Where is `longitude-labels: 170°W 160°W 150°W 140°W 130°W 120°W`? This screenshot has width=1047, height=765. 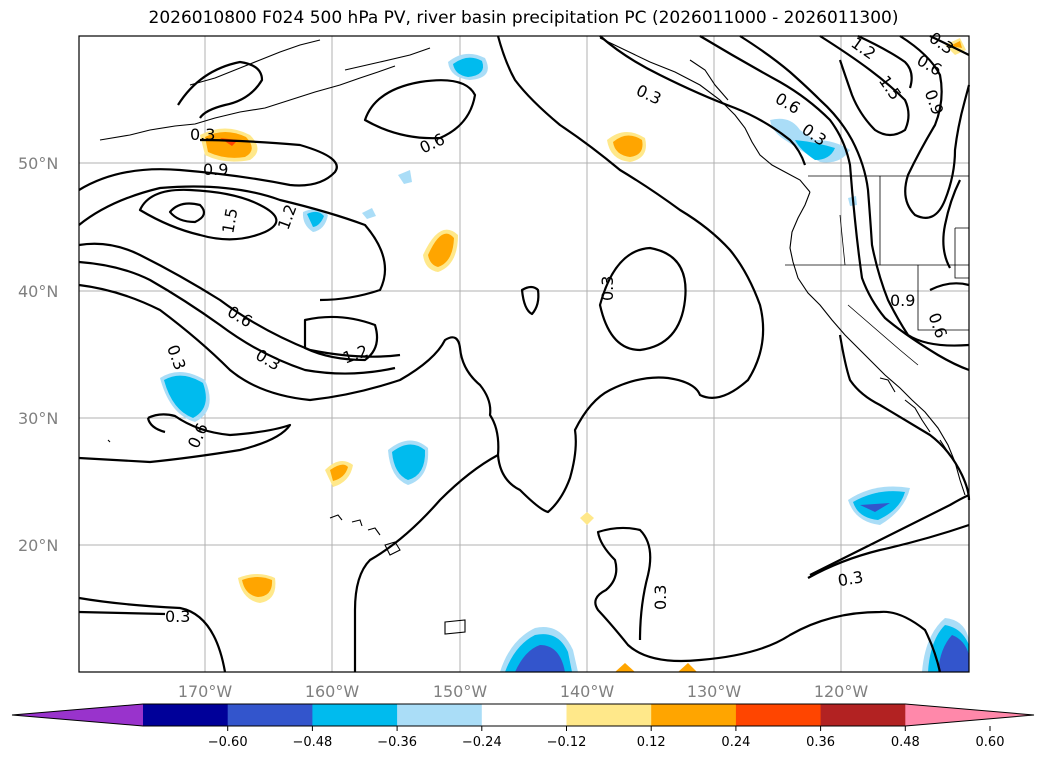 longitude-labels: 170°W 160°W 150°W 140°W 130°W 120°W is located at coordinates (523, 691).